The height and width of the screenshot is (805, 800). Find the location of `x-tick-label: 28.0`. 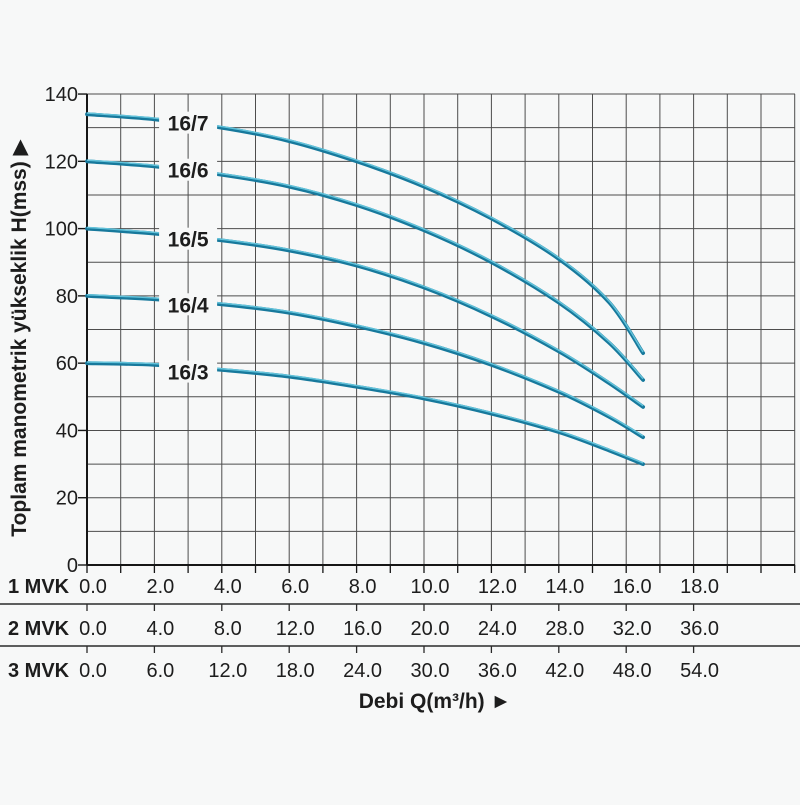

x-tick-label: 28.0 is located at coordinates (564, 629).